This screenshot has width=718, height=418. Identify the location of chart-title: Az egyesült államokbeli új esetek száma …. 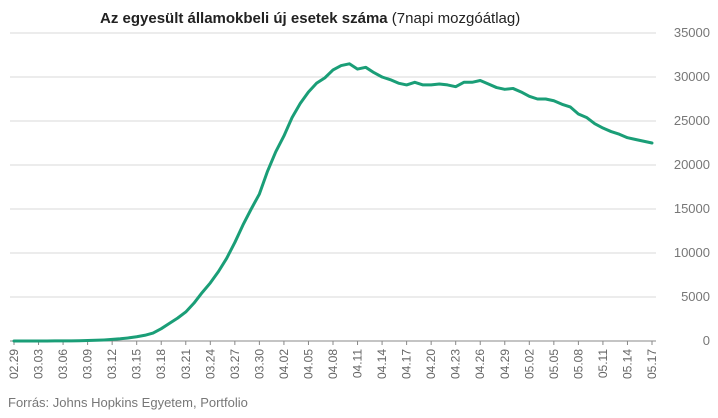
(310, 18).